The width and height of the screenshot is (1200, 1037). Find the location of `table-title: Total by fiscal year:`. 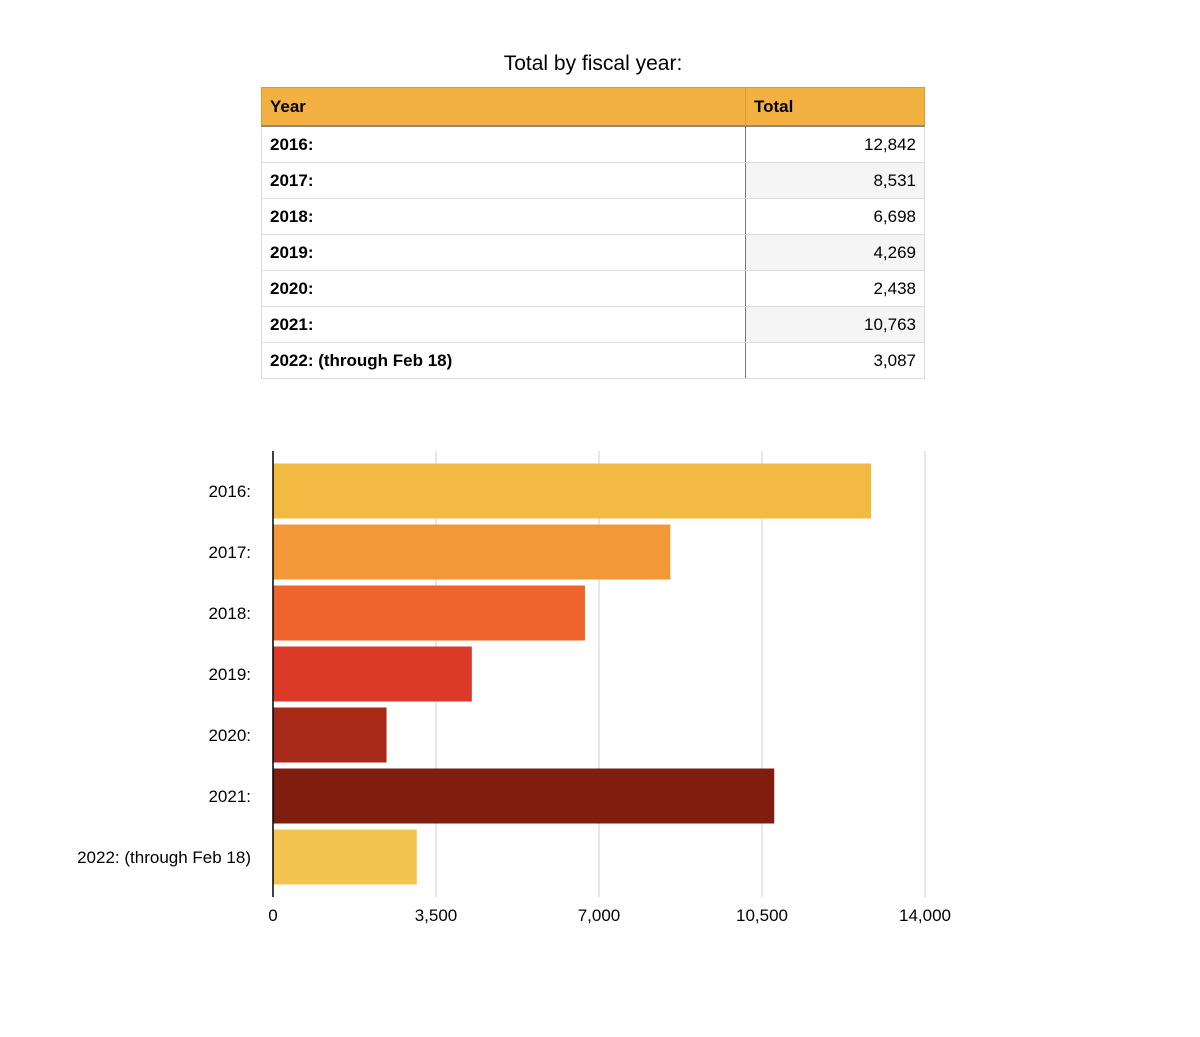

table-title: Total by fiscal year: is located at coordinates (593, 63).